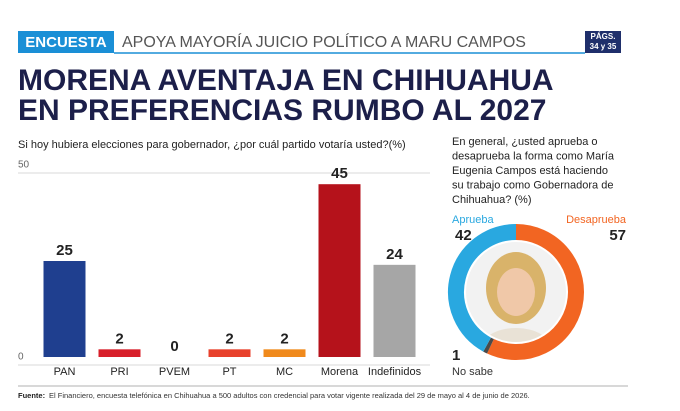  What do you see at coordinates (174, 346) in the screenshot?
I see `value-label: 0` at bounding box center [174, 346].